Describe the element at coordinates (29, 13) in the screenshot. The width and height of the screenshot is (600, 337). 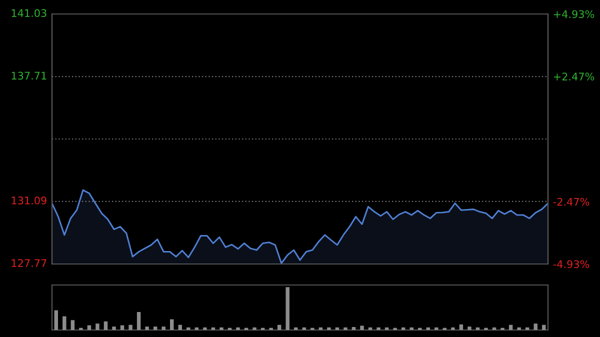
I see `y-tick-label: 141.03` at that location.